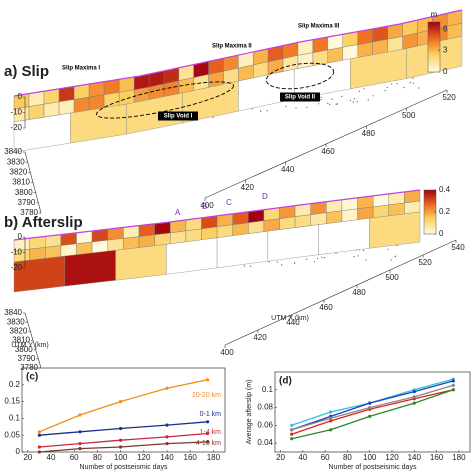 The height and width of the screenshot is (474, 474). Describe the element at coordinates (24, 192) in the screenshot. I see `y-tick-label: 3800` at that location.